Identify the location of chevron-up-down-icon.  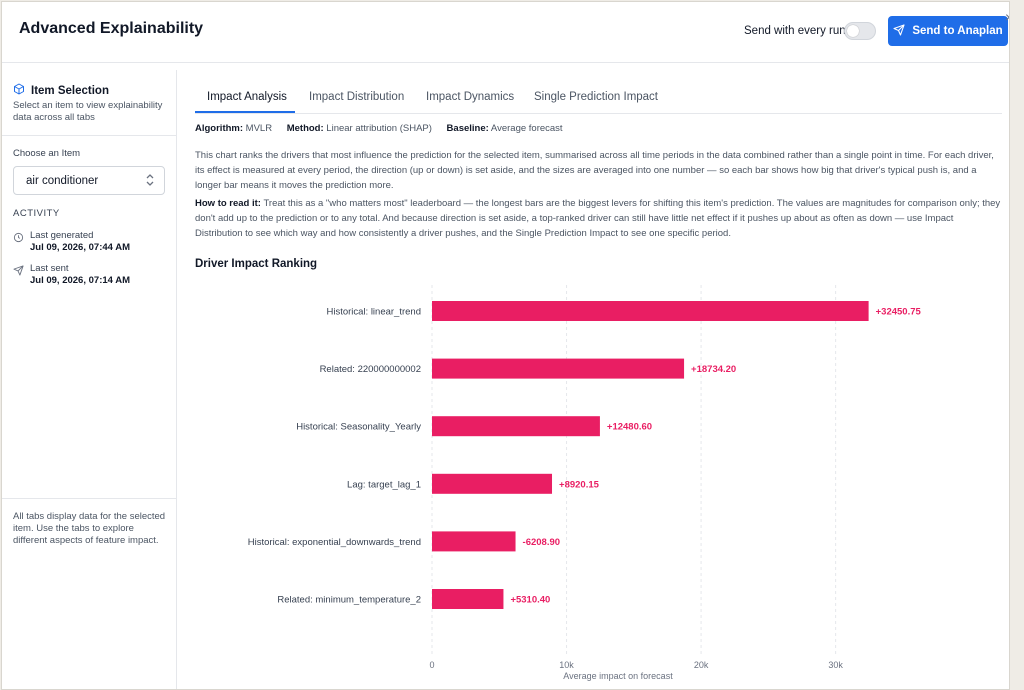
(150, 180).